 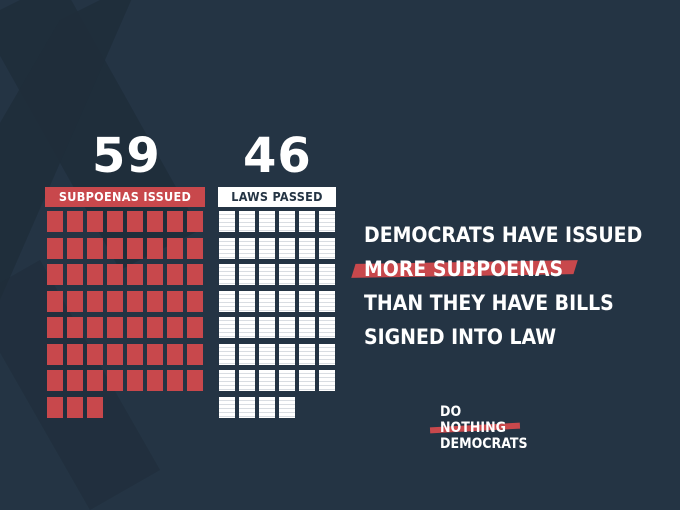 I want to click on logo-line-3: DEMOCRATS, so click(x=484, y=444).